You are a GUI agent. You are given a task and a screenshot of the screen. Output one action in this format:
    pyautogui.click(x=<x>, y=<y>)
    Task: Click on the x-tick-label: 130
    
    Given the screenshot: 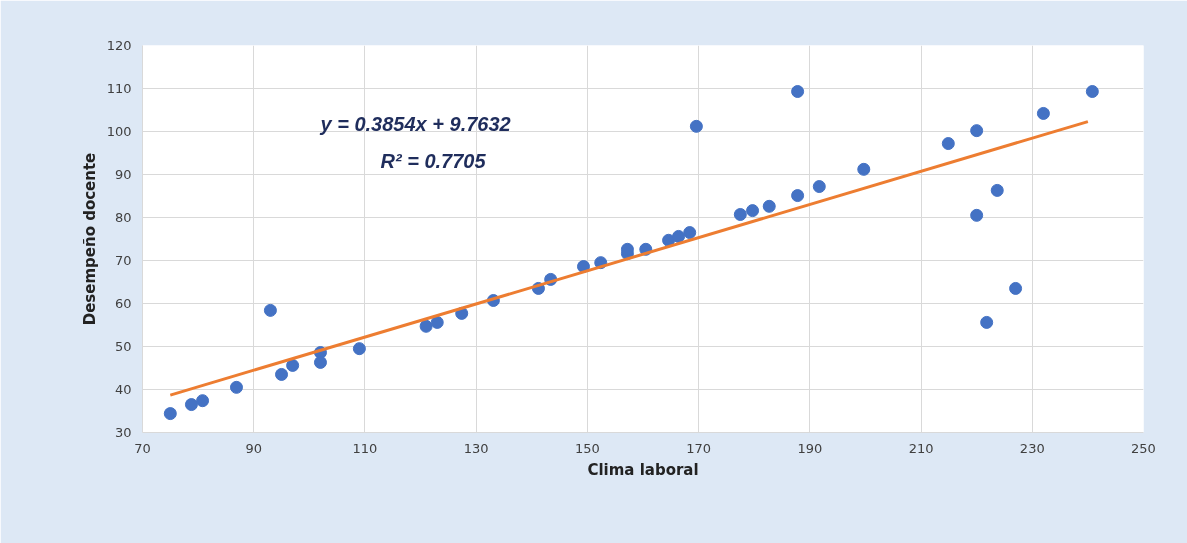 What is the action you would take?
    pyautogui.click(x=476, y=448)
    